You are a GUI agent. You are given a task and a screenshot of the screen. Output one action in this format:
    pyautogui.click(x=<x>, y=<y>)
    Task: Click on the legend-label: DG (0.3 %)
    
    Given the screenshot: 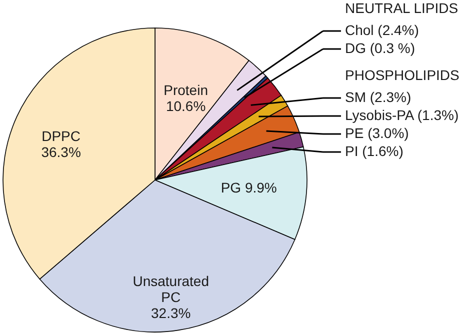 What is the action you would take?
    pyautogui.click(x=380, y=48)
    